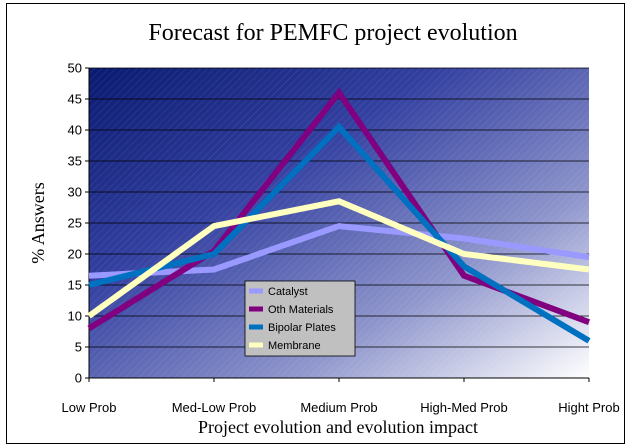 This screenshot has height=448, width=632. What do you see at coordinates (75, 130) in the screenshot?
I see `y-tick-label: 40` at bounding box center [75, 130].